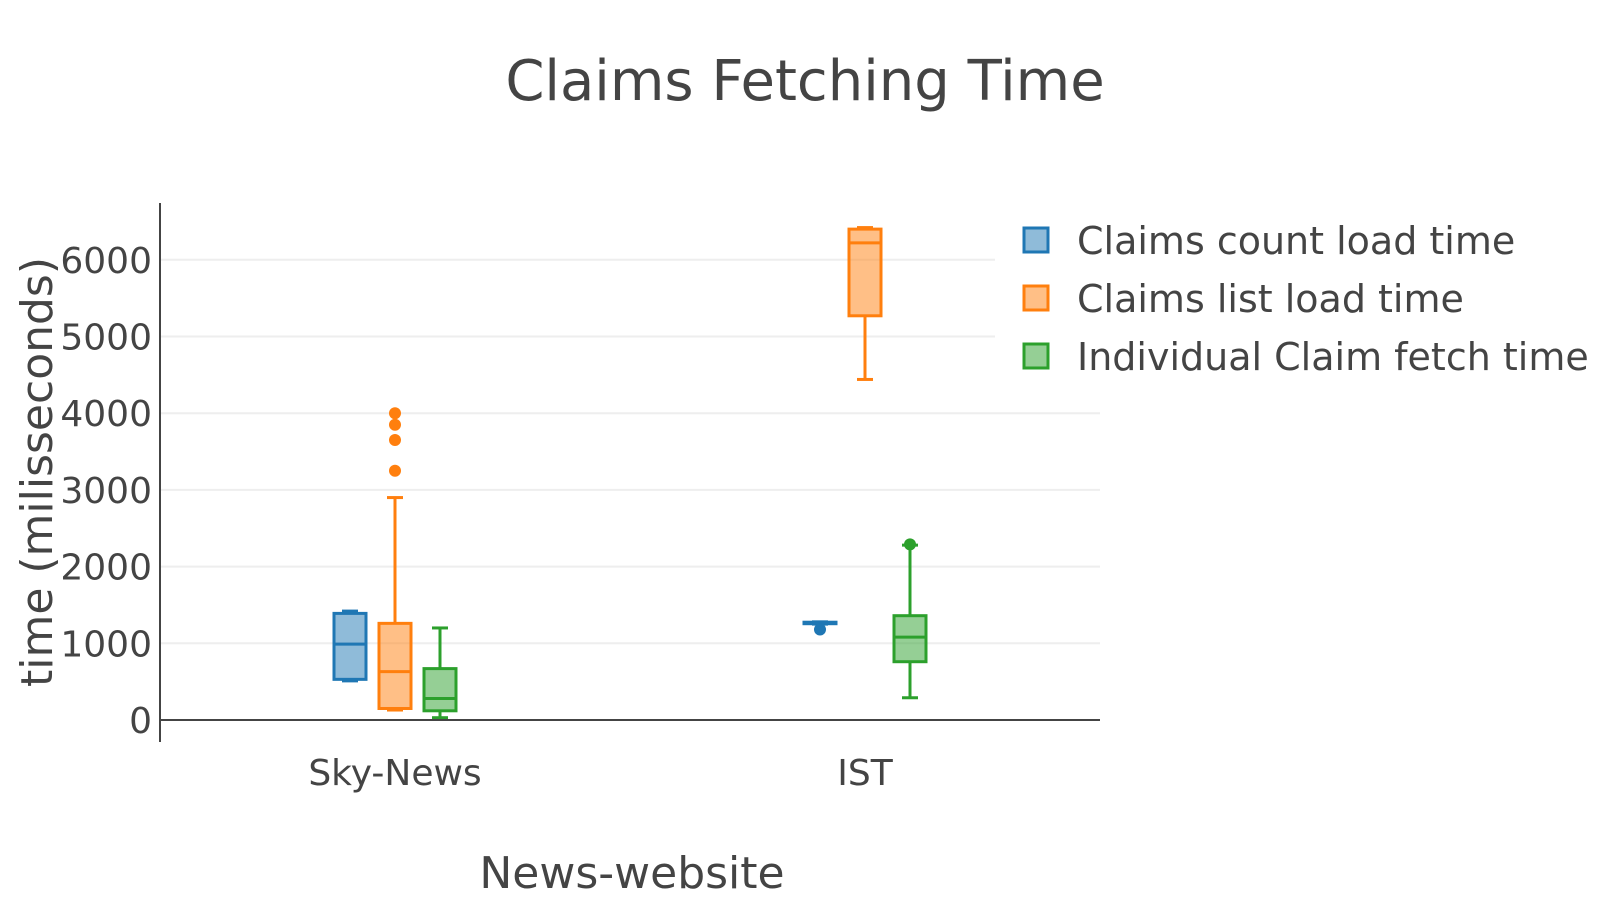  Describe the element at coordinates (106, 568) in the screenshot. I see `y-tick-label: 2000` at that location.